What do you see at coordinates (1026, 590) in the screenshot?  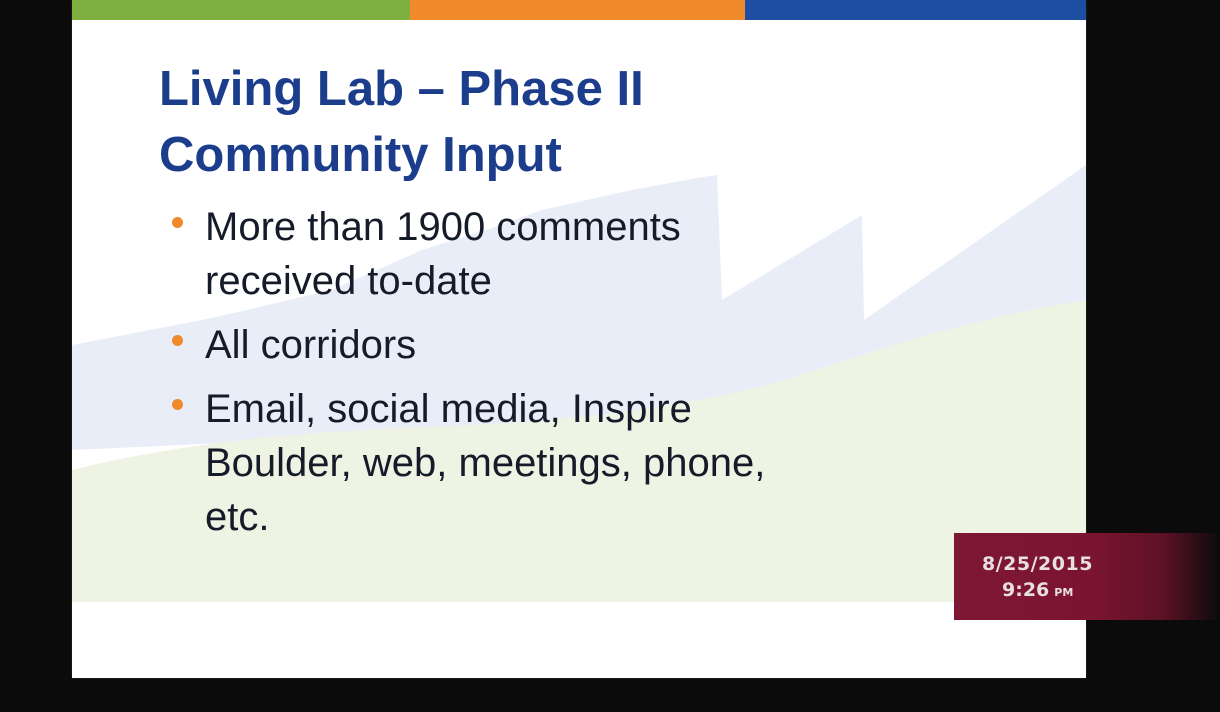 I see `timestamp-time: 9:26` at bounding box center [1026, 590].